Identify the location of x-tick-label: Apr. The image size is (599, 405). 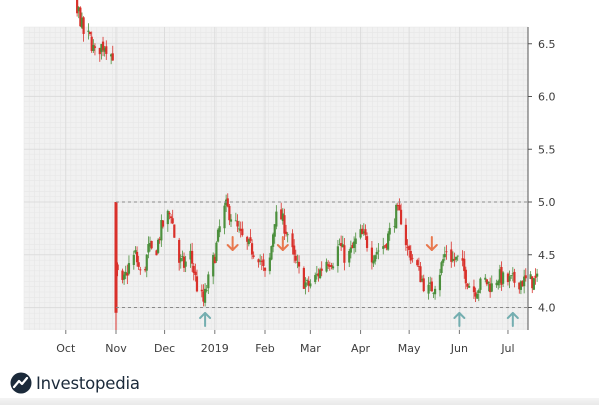
(361, 348).